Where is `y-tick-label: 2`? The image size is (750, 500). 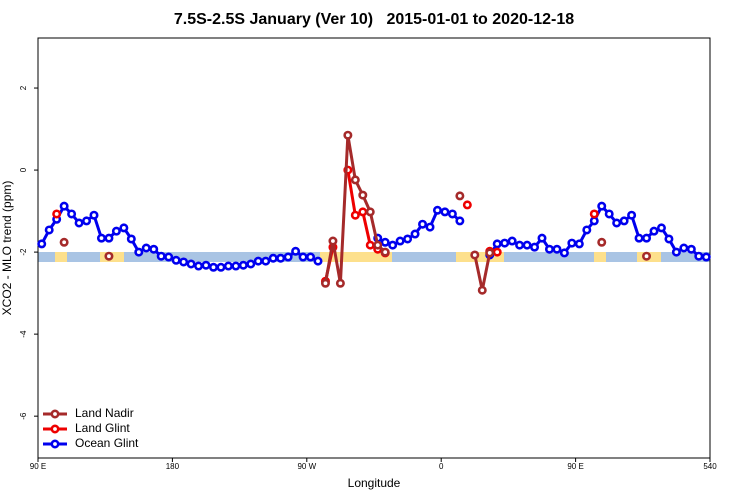
y-tick-label: 2 is located at coordinates (23, 87).